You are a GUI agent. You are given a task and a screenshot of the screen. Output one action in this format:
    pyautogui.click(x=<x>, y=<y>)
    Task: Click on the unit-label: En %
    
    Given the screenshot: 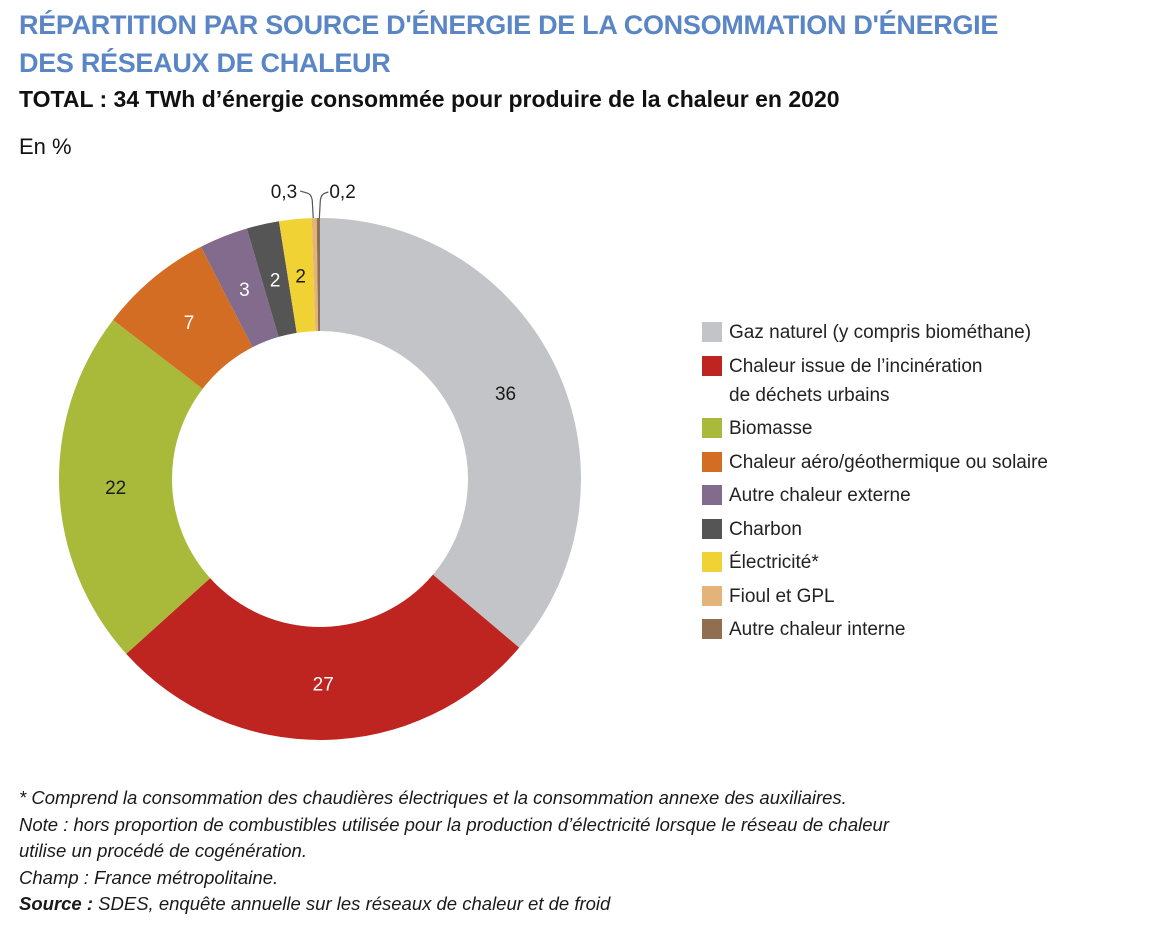 What is the action you would take?
    pyautogui.click(x=45, y=146)
    